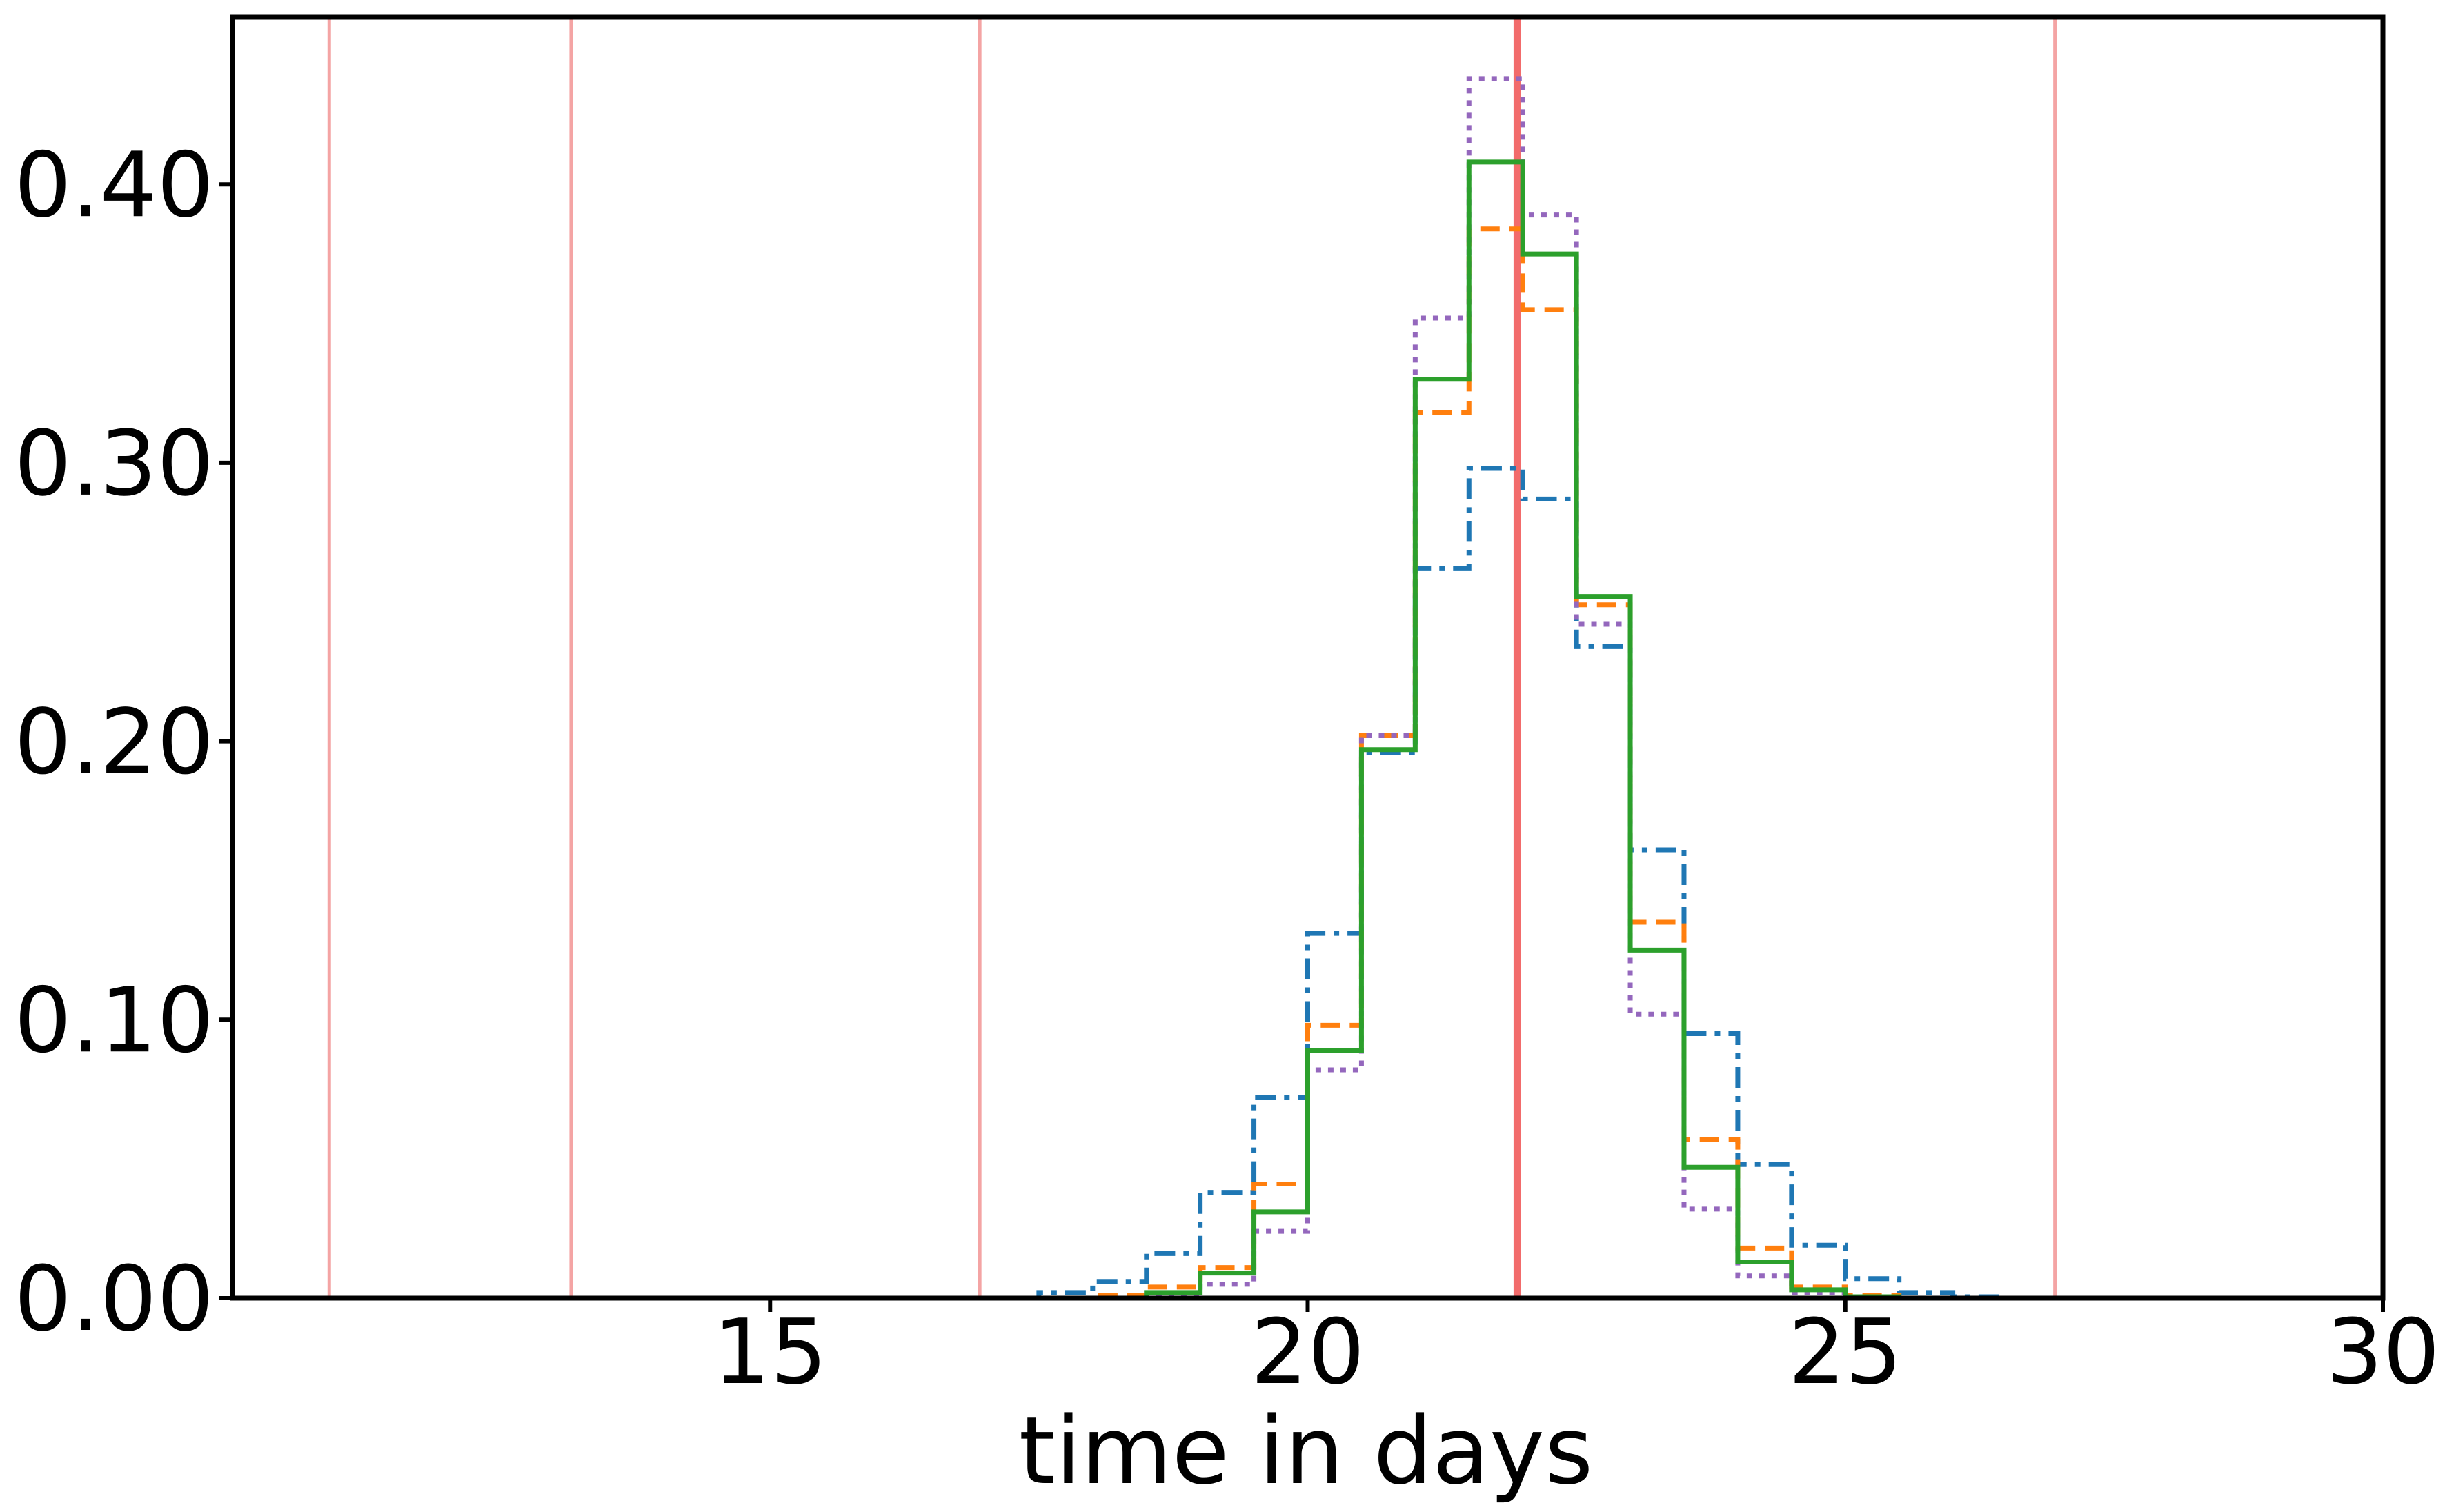 Image resolution: width=2445 pixels, height=1512 pixels. What do you see at coordinates (114, 1298) in the screenshot?
I see `y-tick-label: 0.00` at bounding box center [114, 1298].